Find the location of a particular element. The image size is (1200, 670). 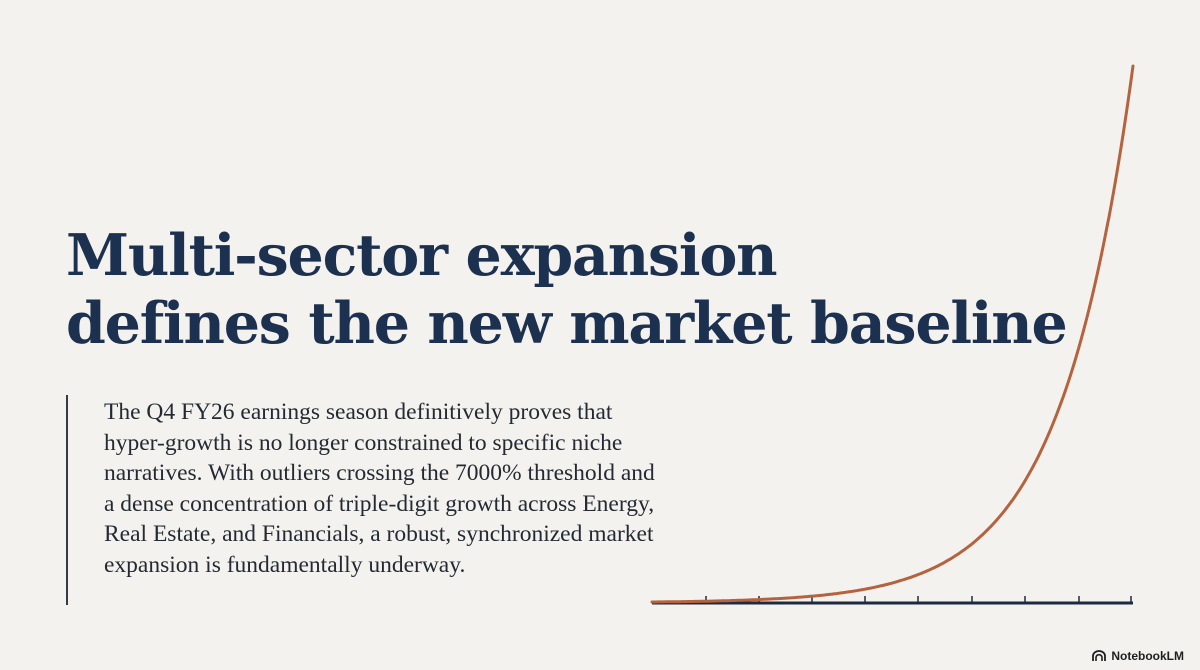

title-line-1: Multi-sector expansion is located at coordinates (422, 255).